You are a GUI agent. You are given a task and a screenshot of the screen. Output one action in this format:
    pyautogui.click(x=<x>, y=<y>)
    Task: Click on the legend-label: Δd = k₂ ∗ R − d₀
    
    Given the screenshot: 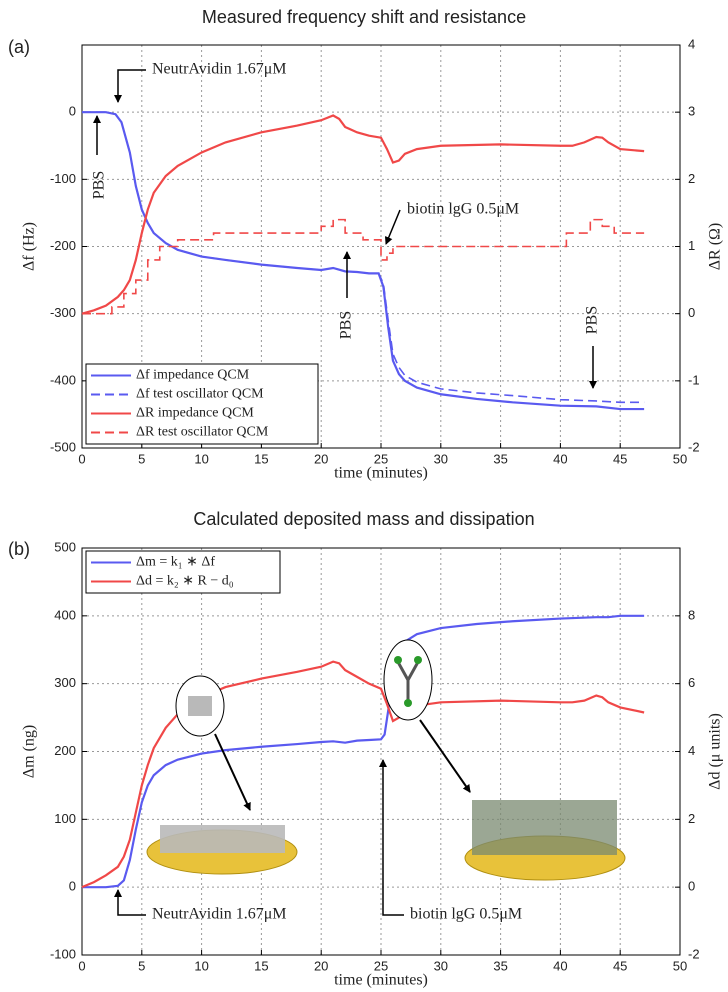 What is the action you would take?
    pyautogui.click(x=185, y=581)
    